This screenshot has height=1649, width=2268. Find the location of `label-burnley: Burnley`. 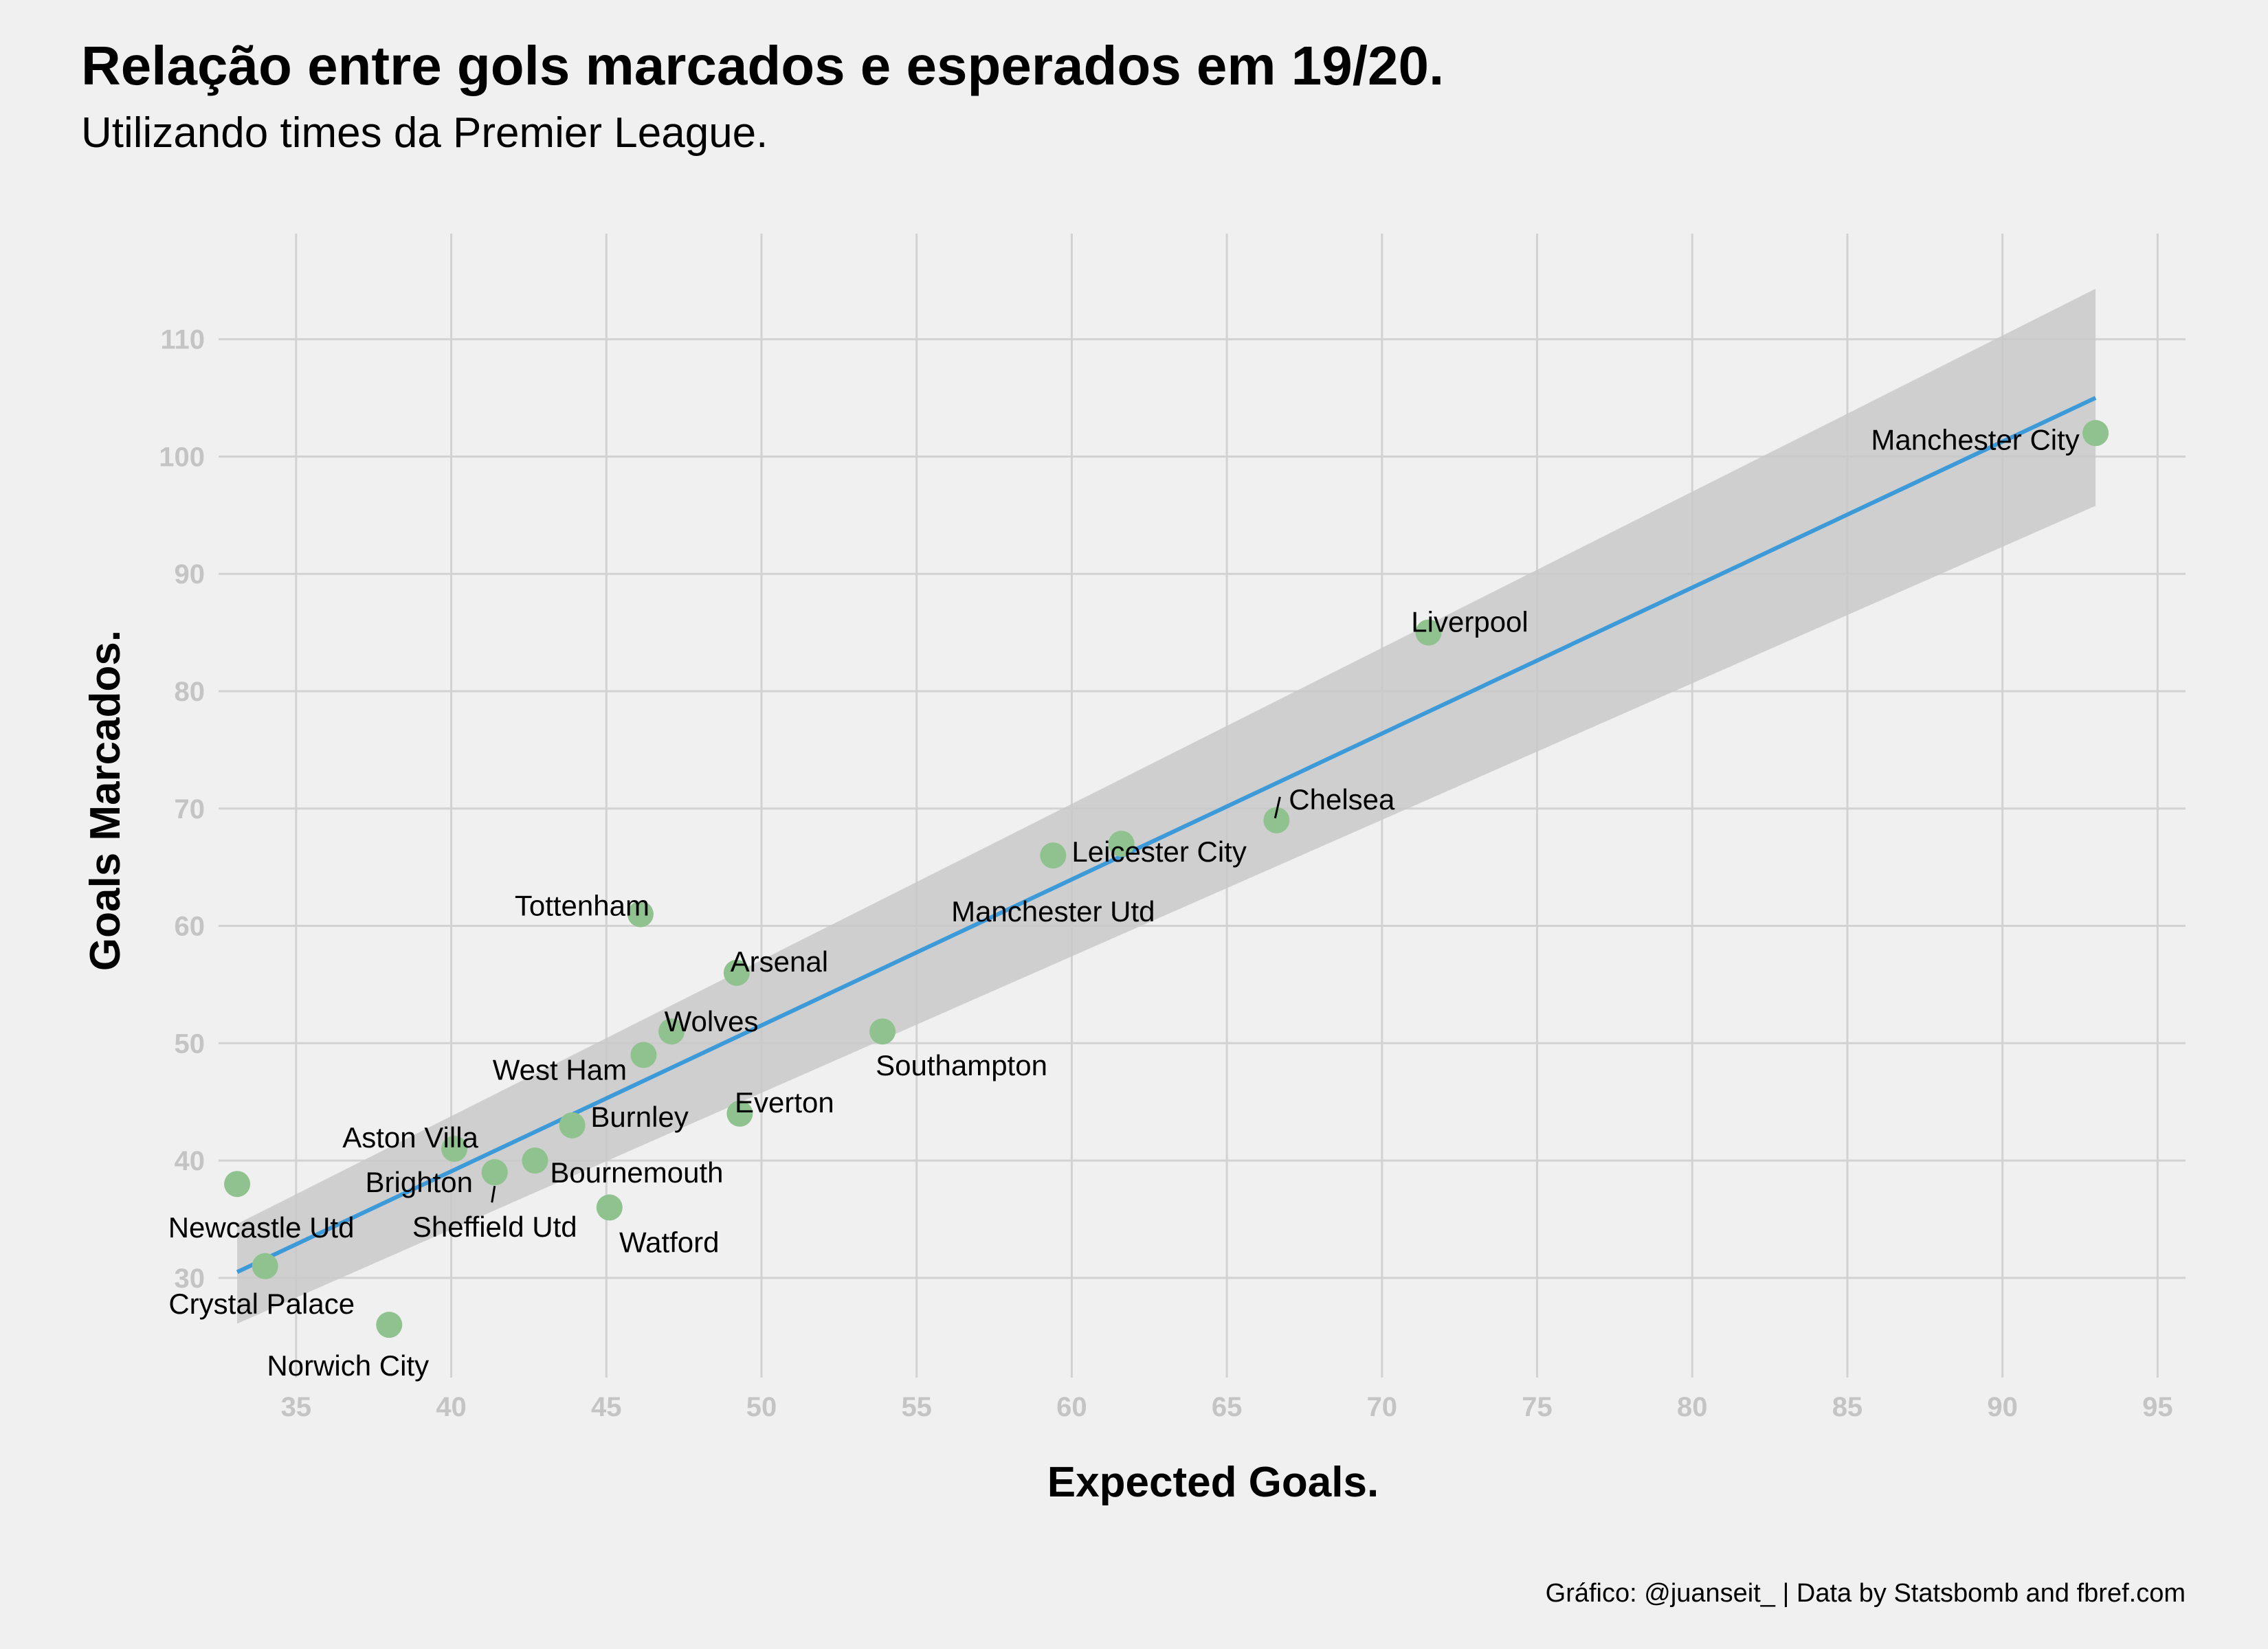

label-burnley: Burnley is located at coordinates (639, 1117).